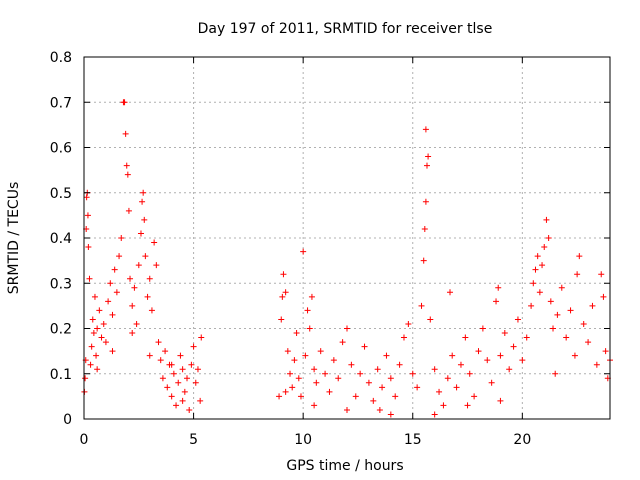 The height and width of the screenshot is (480, 640). I want to click on y-tick-label: 0.6, so click(61, 149).